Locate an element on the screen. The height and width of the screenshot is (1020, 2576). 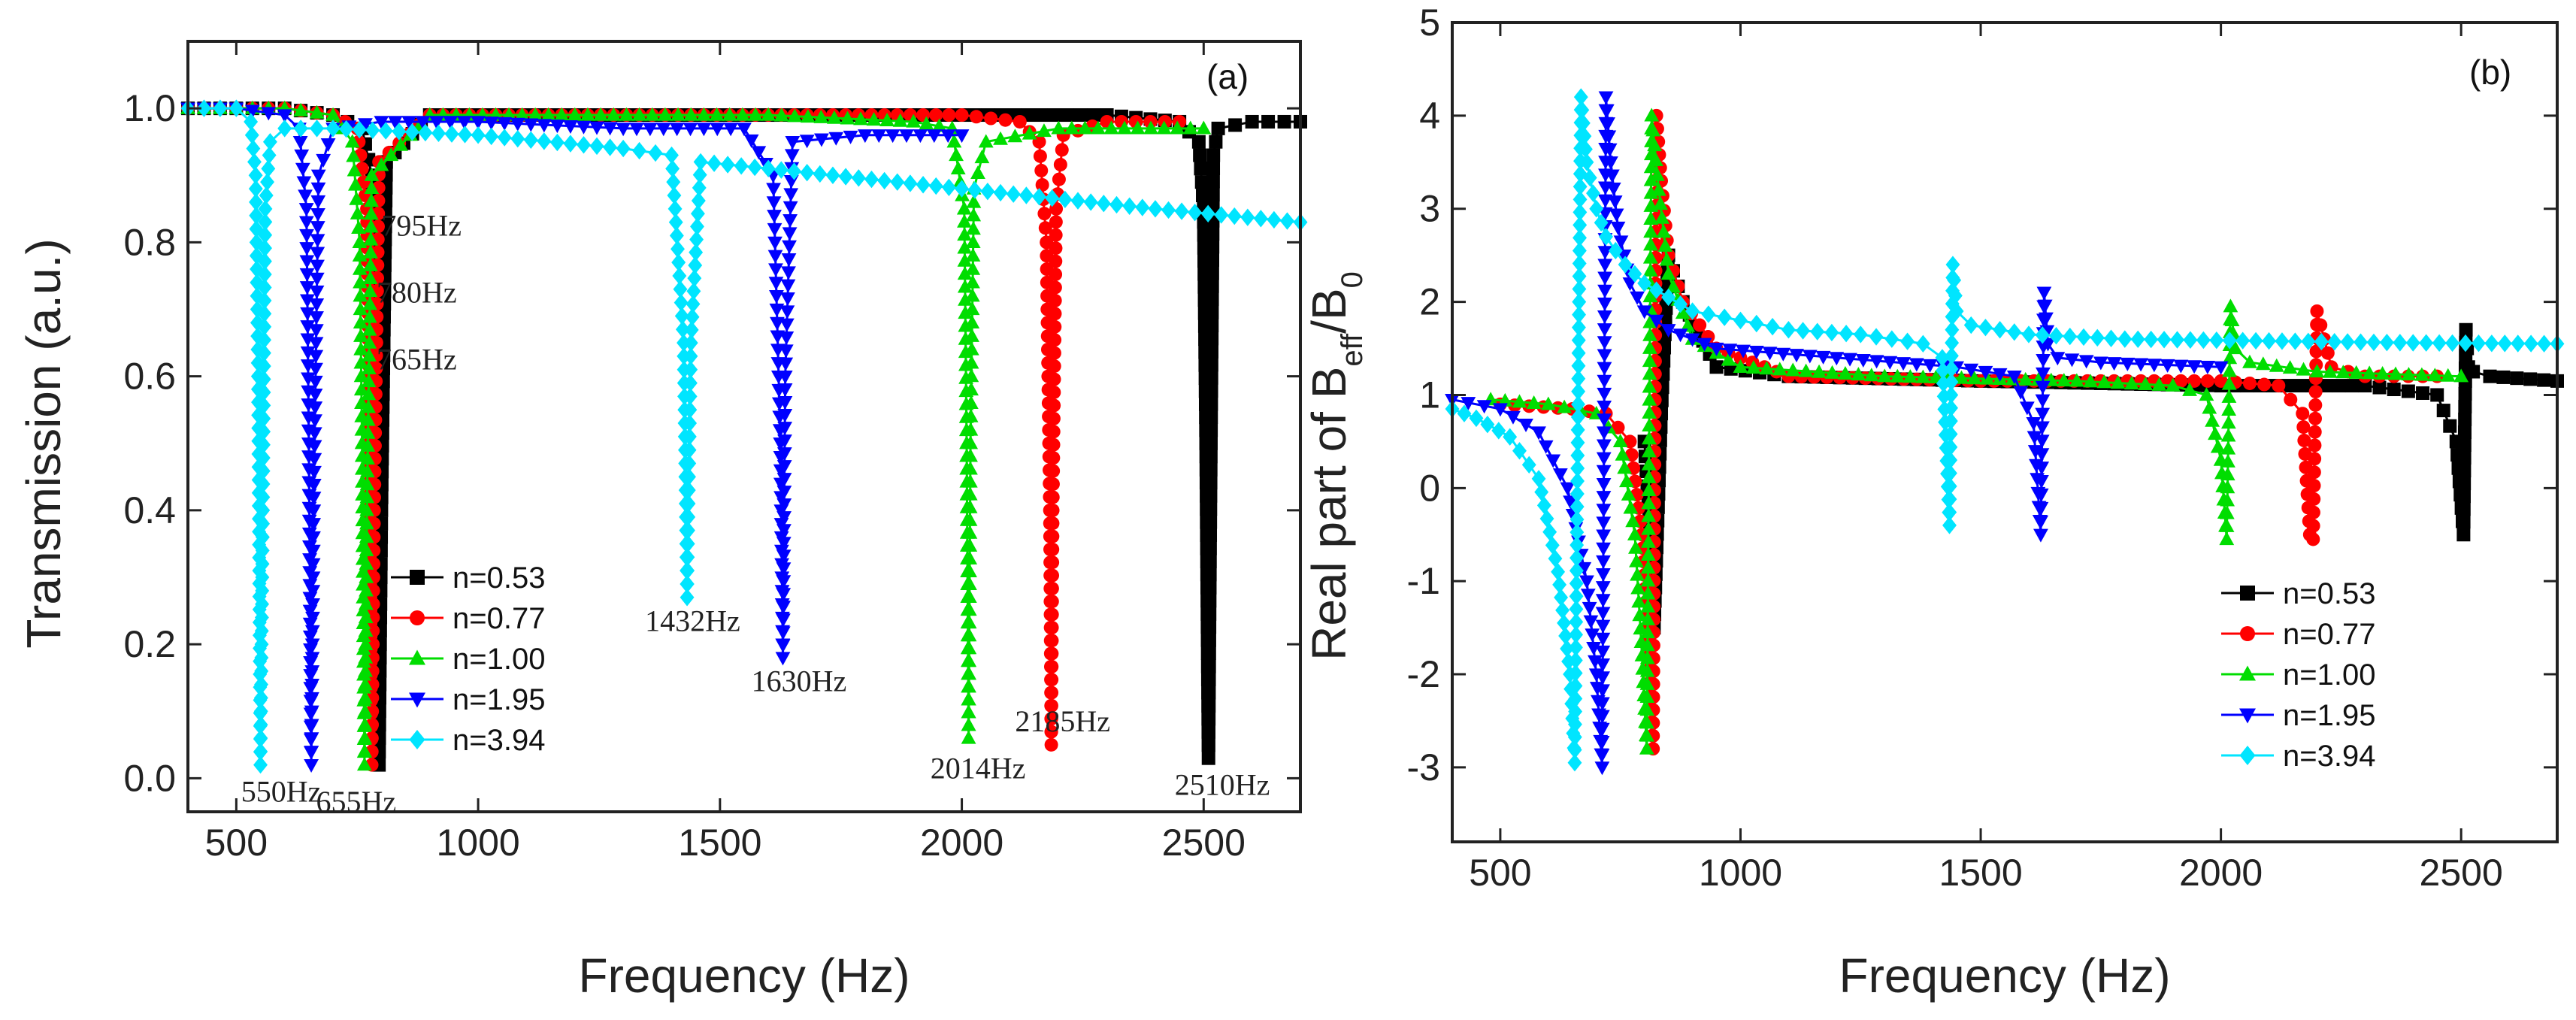
panel-a-series-4-point is located at coordinates (768, 168).